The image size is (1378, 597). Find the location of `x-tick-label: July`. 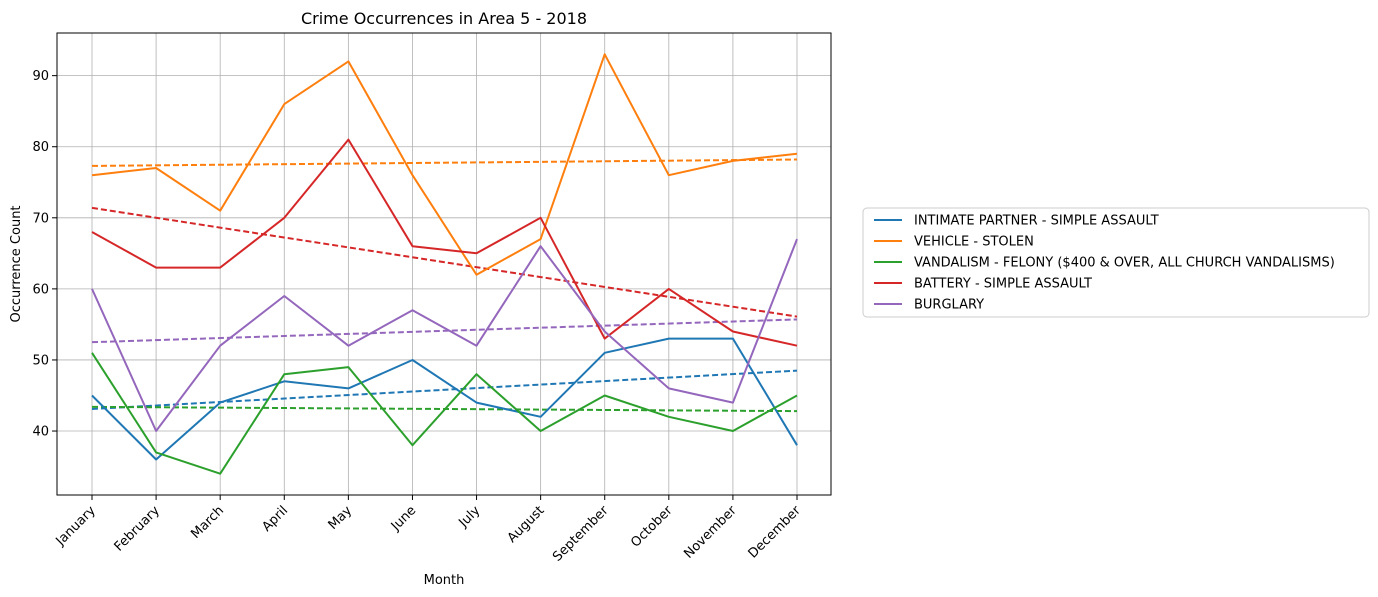

x-tick-label: July is located at coordinates (470, 517).